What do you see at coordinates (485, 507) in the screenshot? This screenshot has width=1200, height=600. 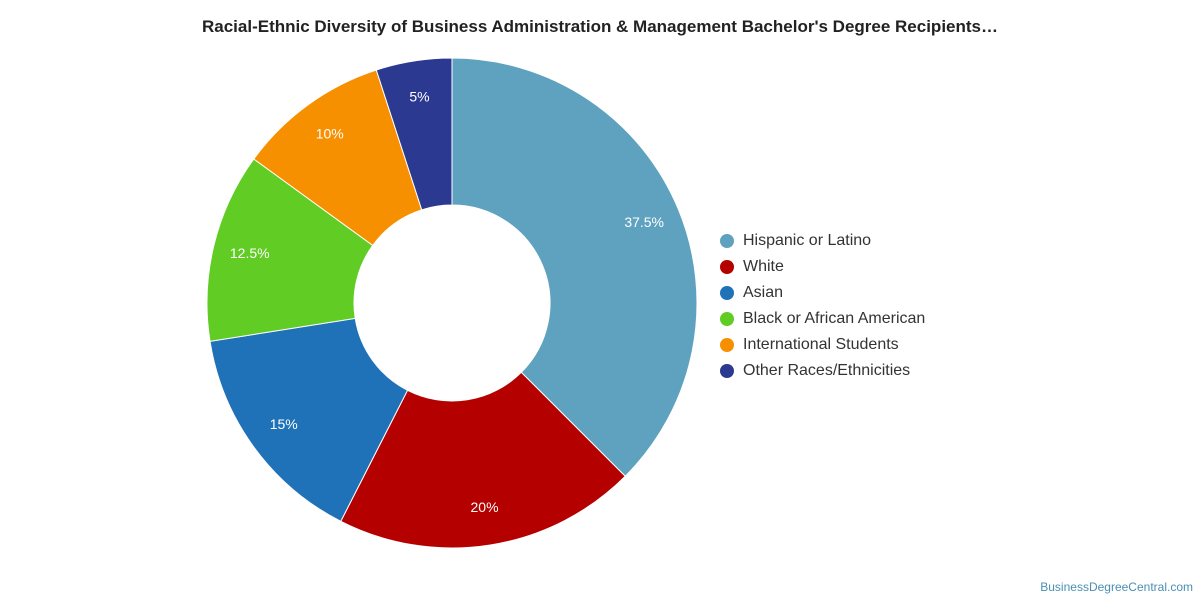 I see `slice-label-white: 20%` at bounding box center [485, 507].